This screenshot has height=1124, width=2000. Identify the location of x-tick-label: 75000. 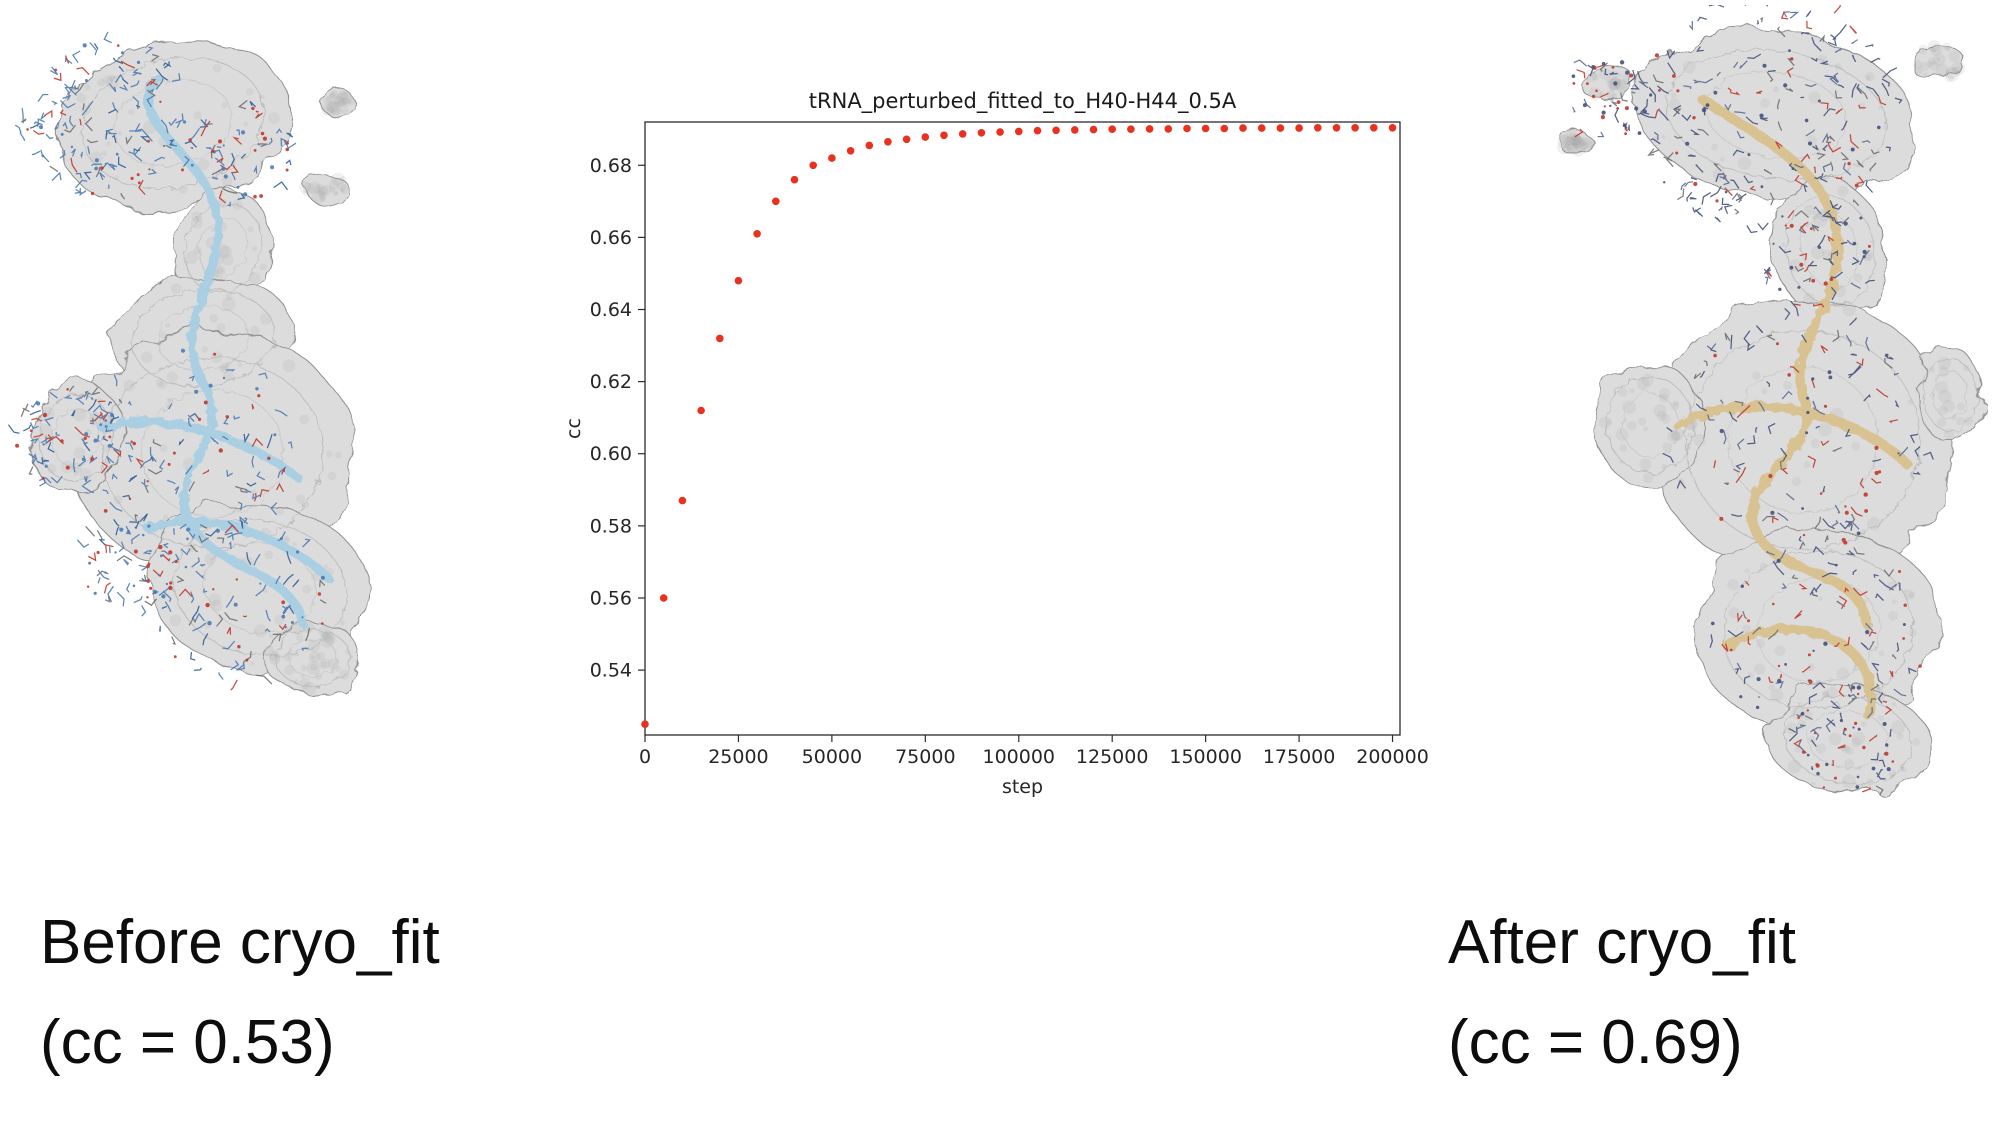
(925, 757).